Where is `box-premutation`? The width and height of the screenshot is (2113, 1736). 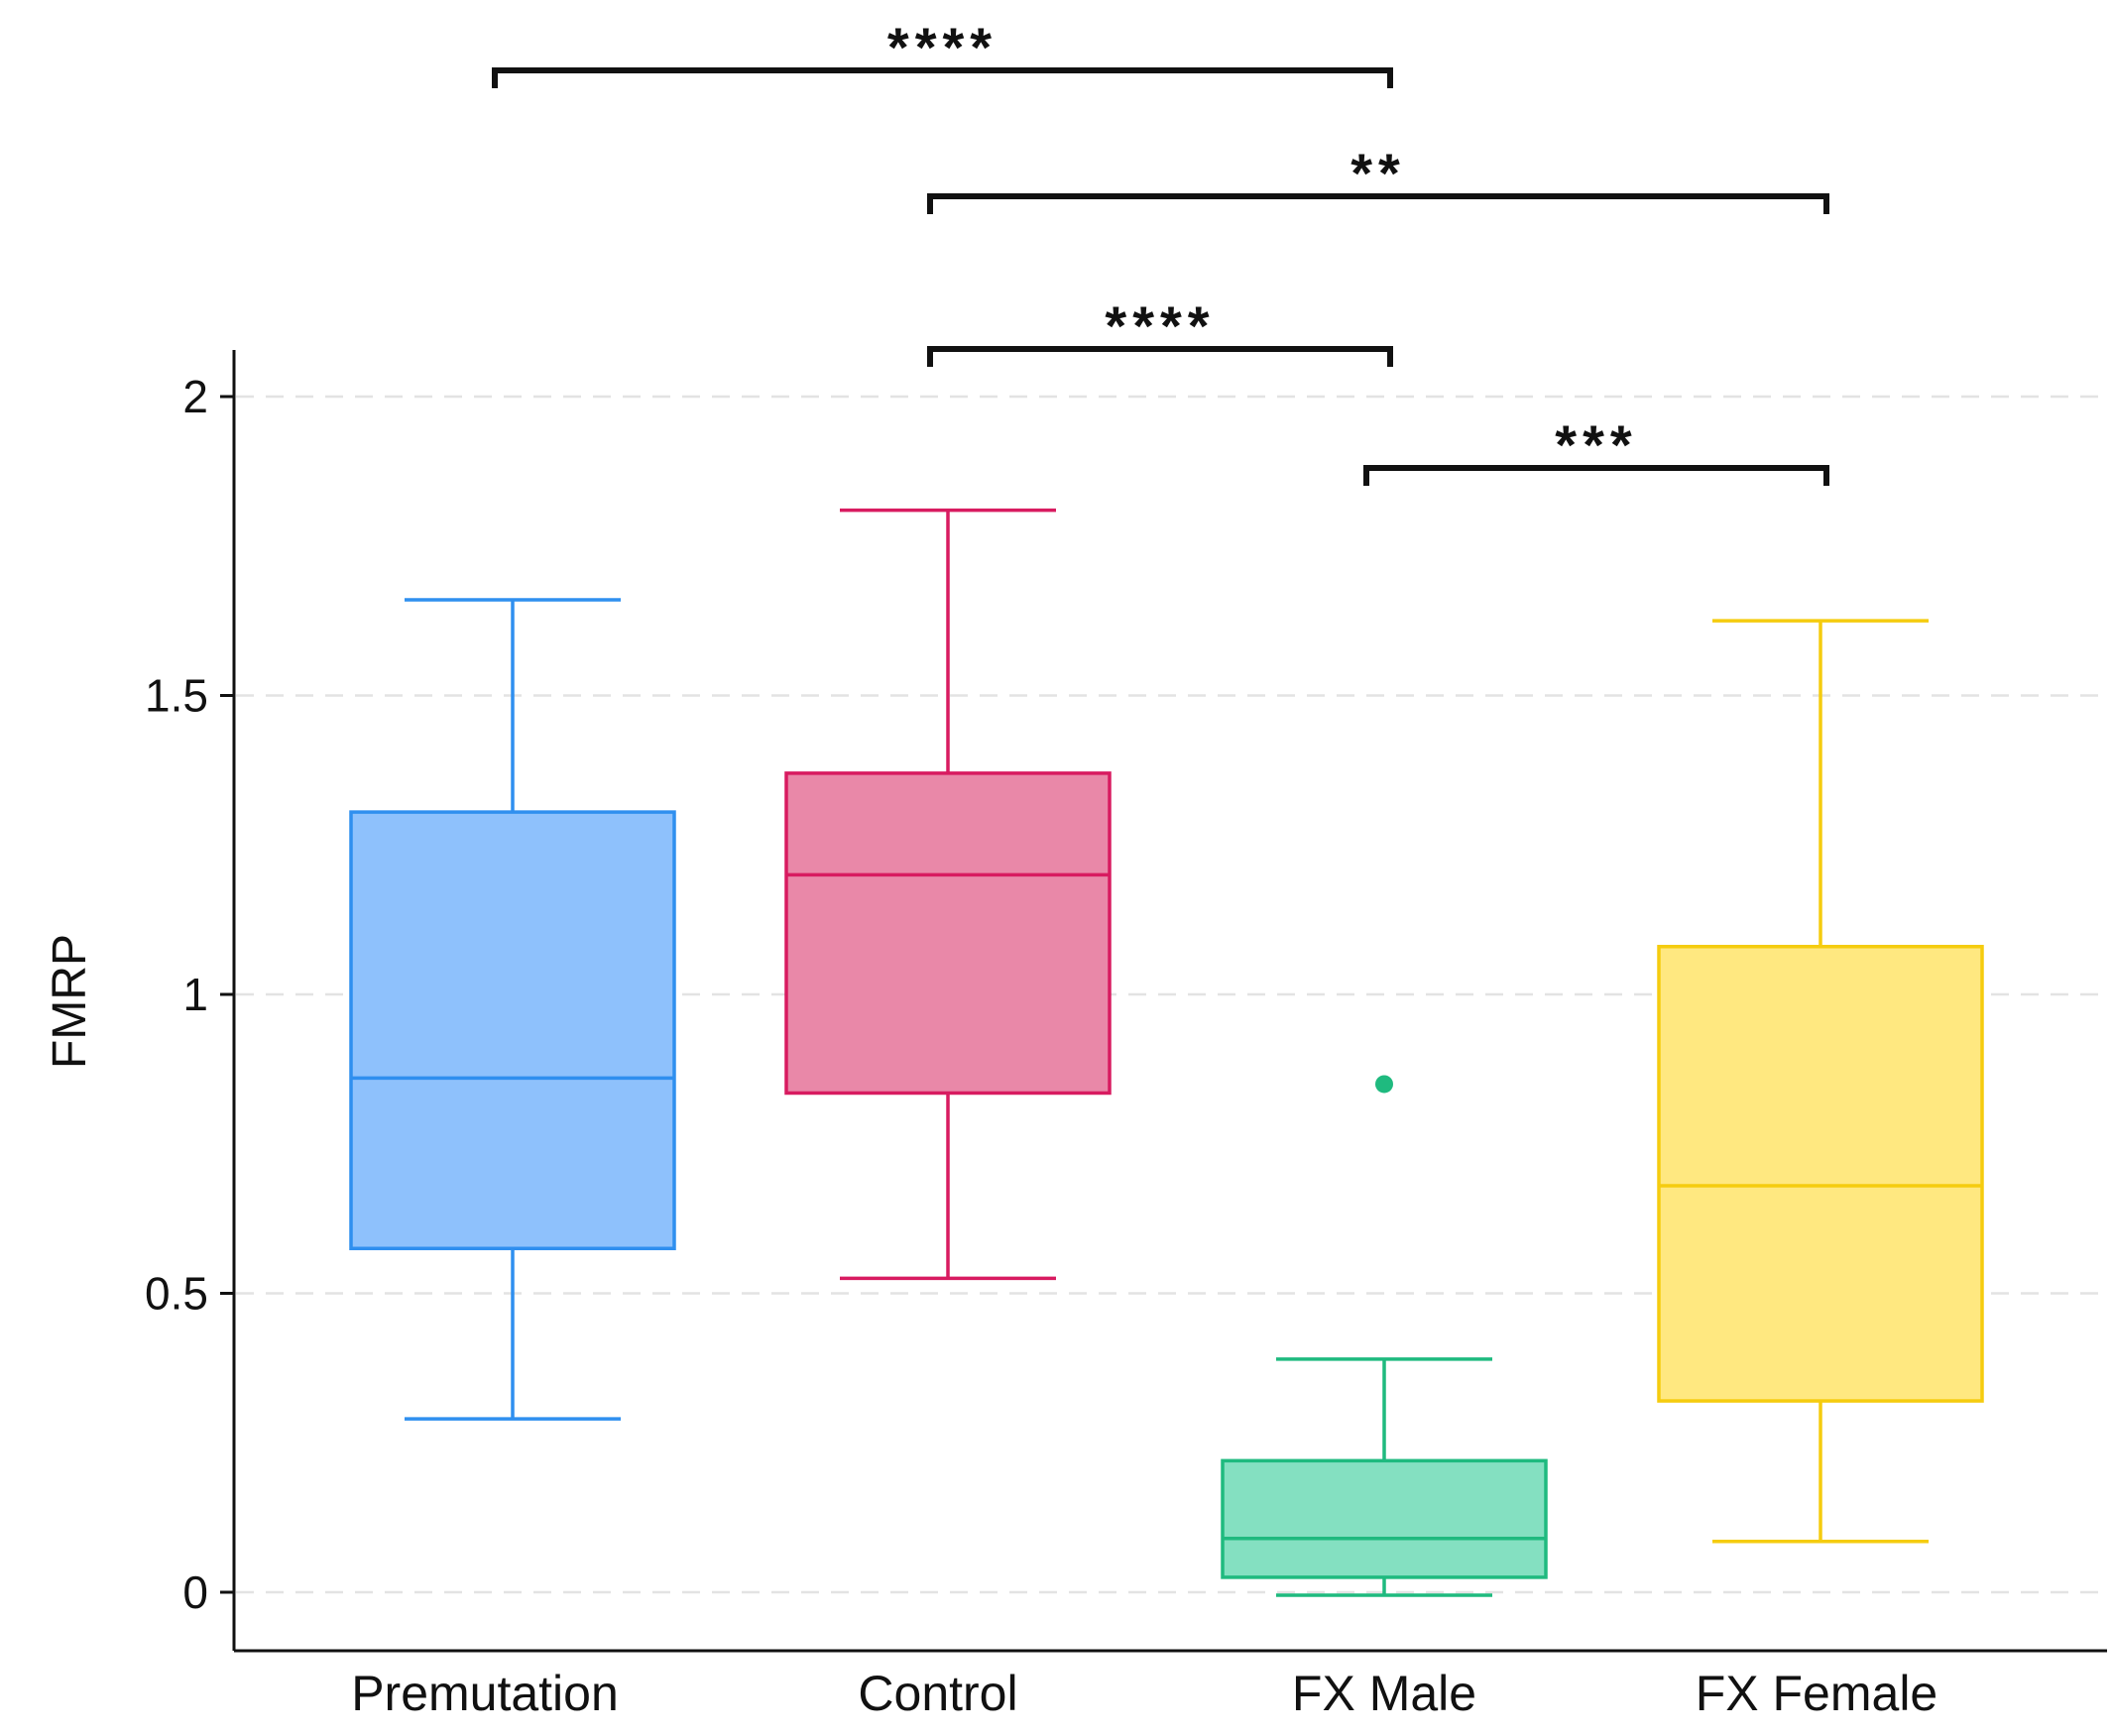
box-premutation is located at coordinates (512, 1009).